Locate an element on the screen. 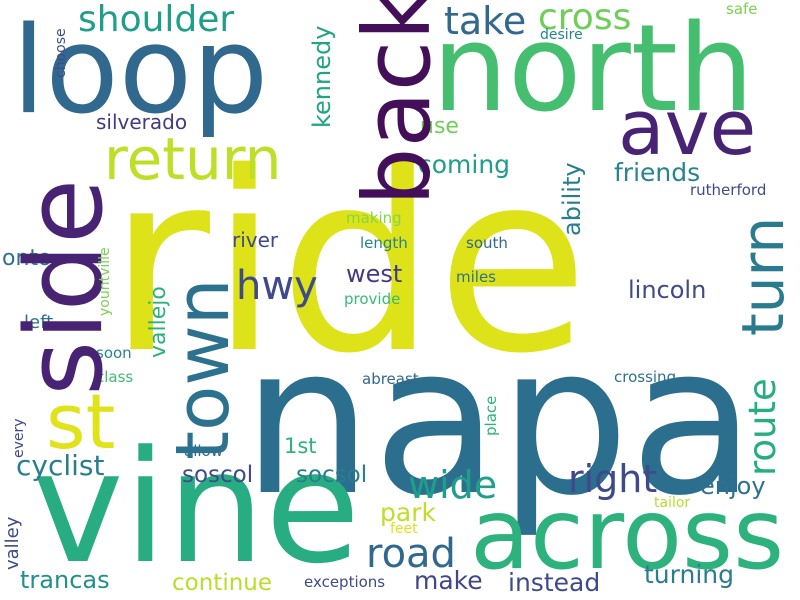  word-miles: miles is located at coordinates (476, 277).